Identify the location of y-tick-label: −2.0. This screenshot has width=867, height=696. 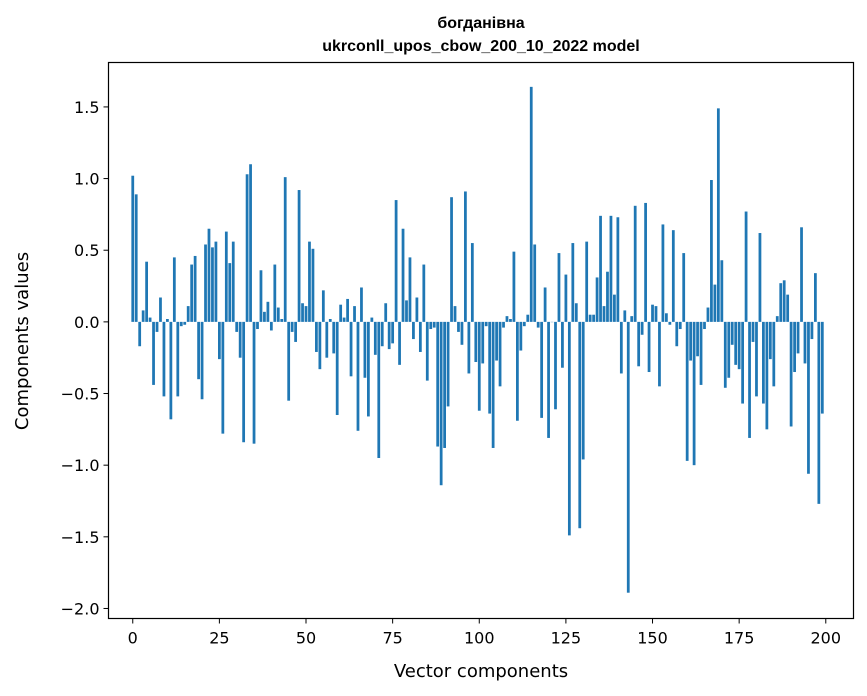
(80, 608).